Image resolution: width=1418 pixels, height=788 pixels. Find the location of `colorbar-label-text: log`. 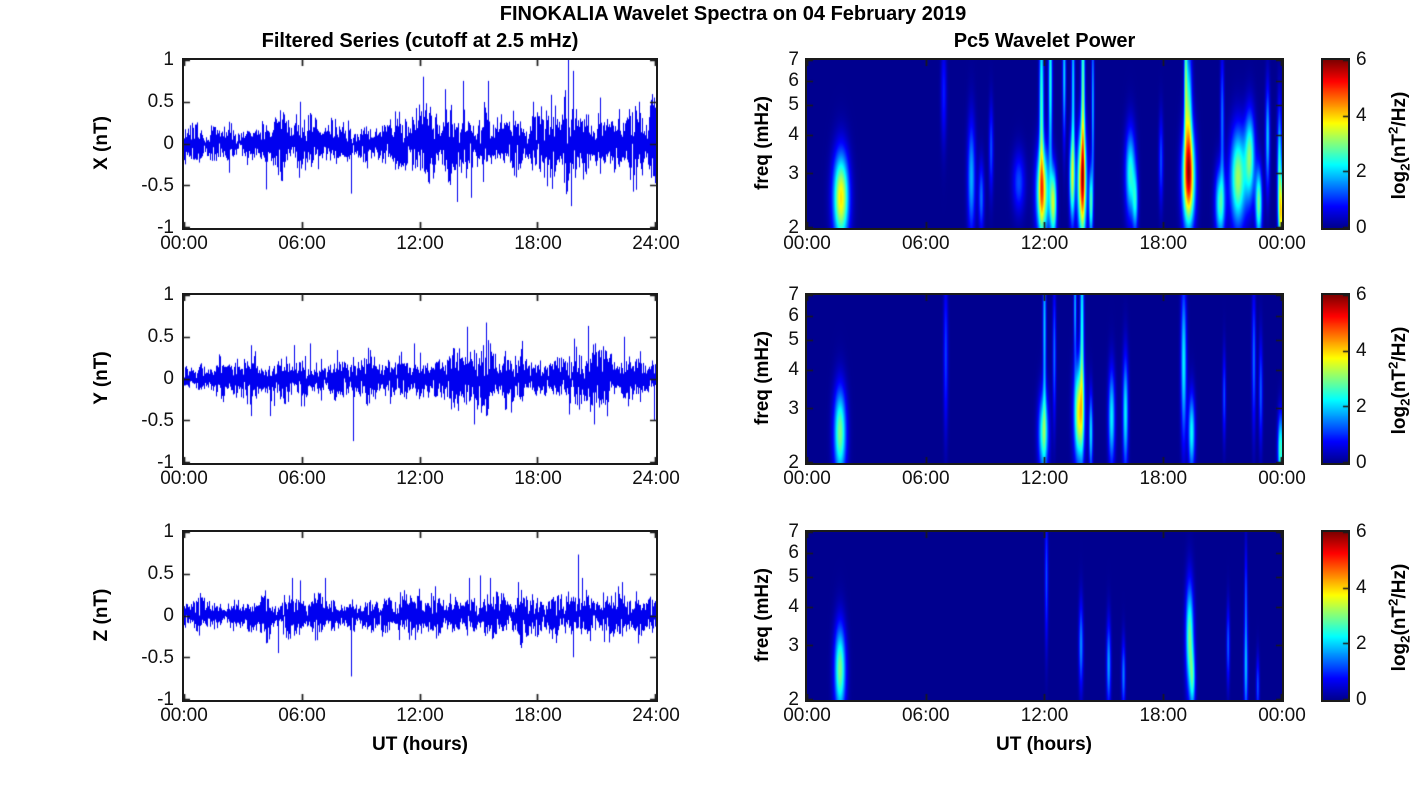

colorbar-label-text: log is located at coordinates (1399, 657).